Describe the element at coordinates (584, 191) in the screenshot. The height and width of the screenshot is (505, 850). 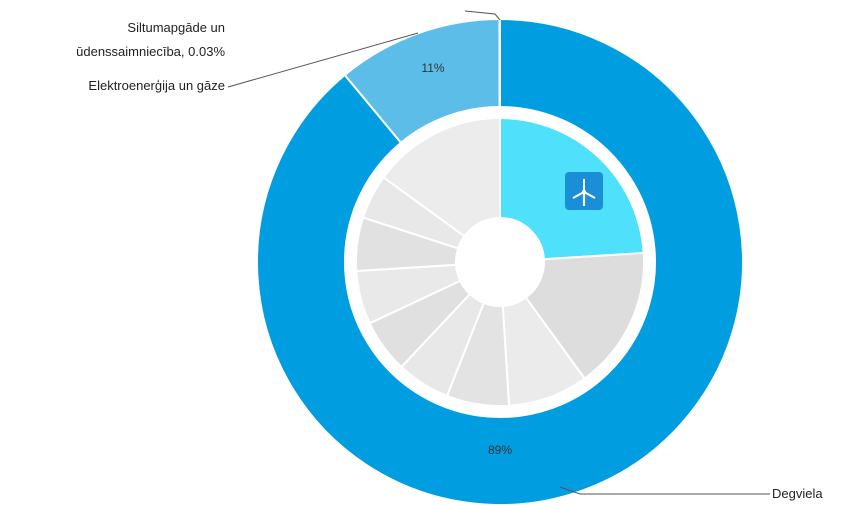
I see `wind-turbine-icon` at that location.